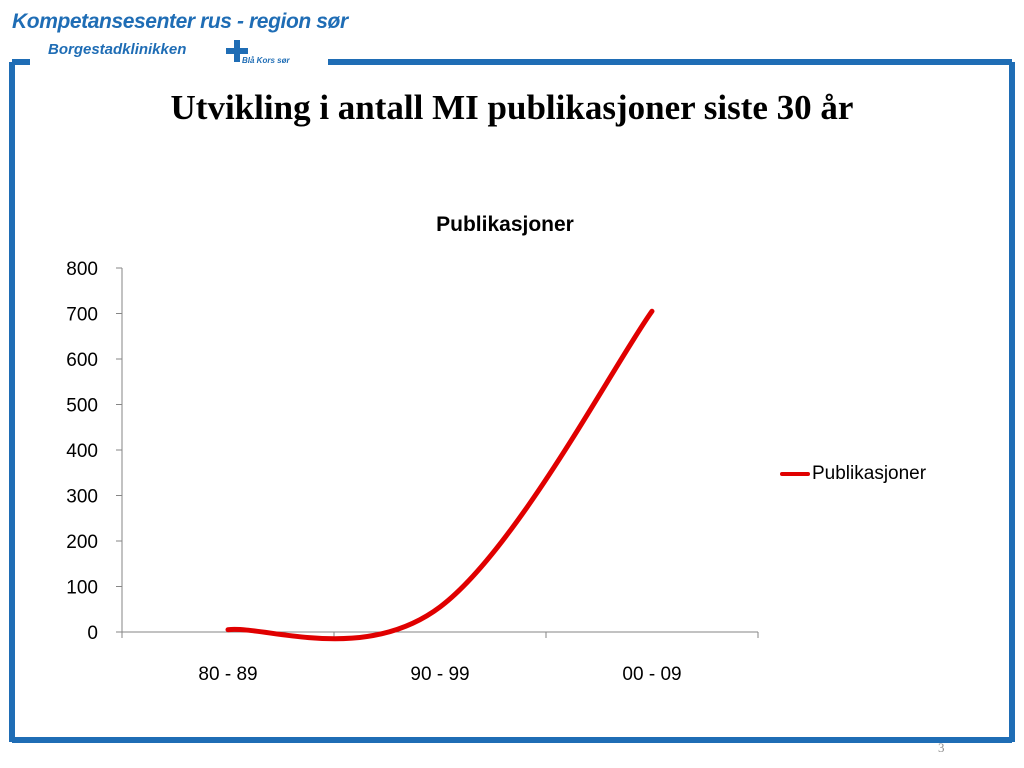  I want to click on y-tick-label: 200, so click(82, 542).